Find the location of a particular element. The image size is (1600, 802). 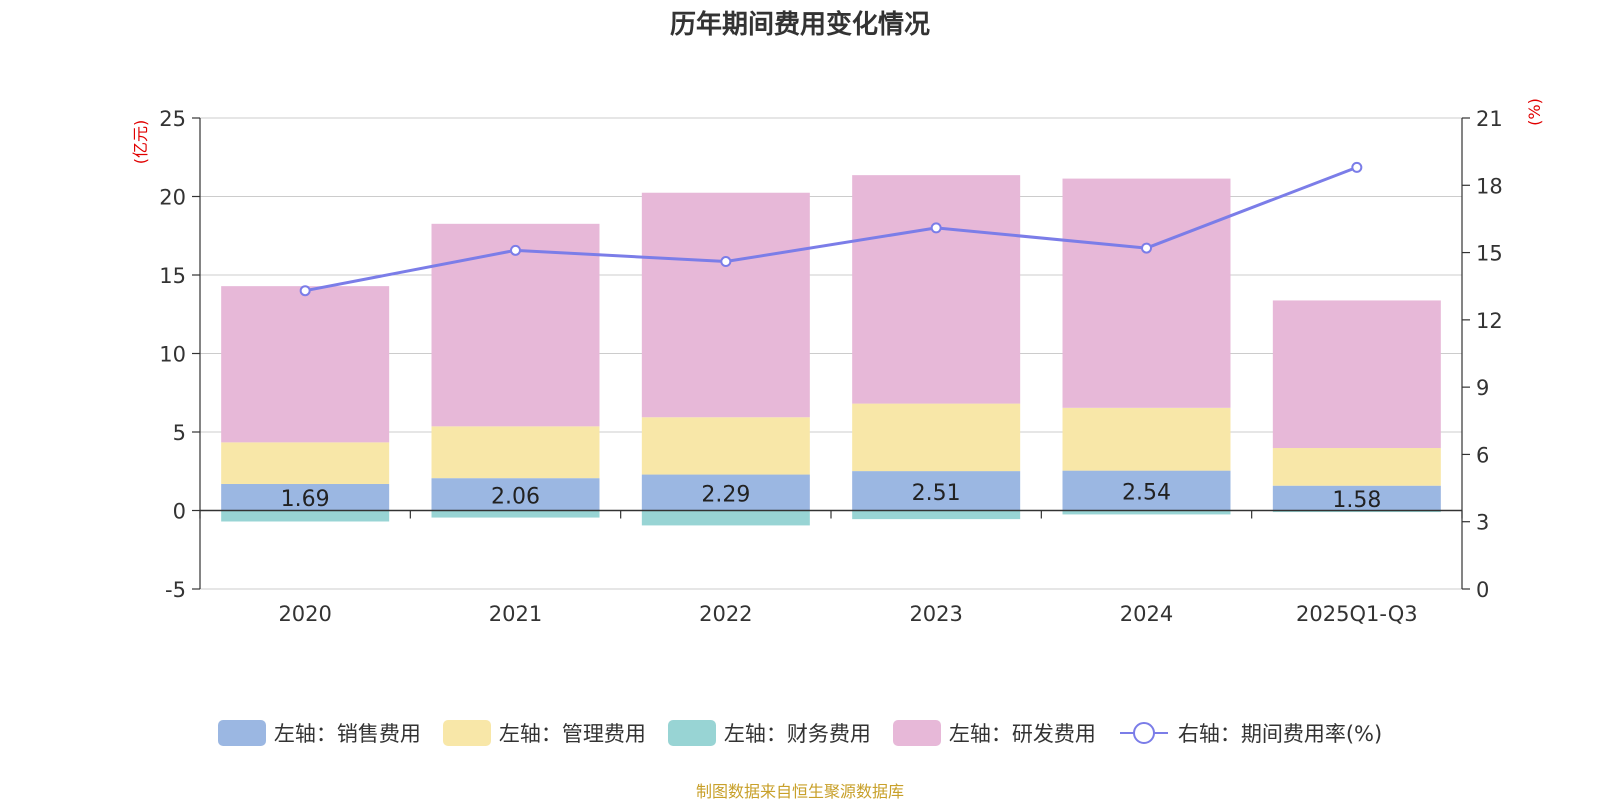

legend-item: 左轴：销售费用 is located at coordinates (319, 733).